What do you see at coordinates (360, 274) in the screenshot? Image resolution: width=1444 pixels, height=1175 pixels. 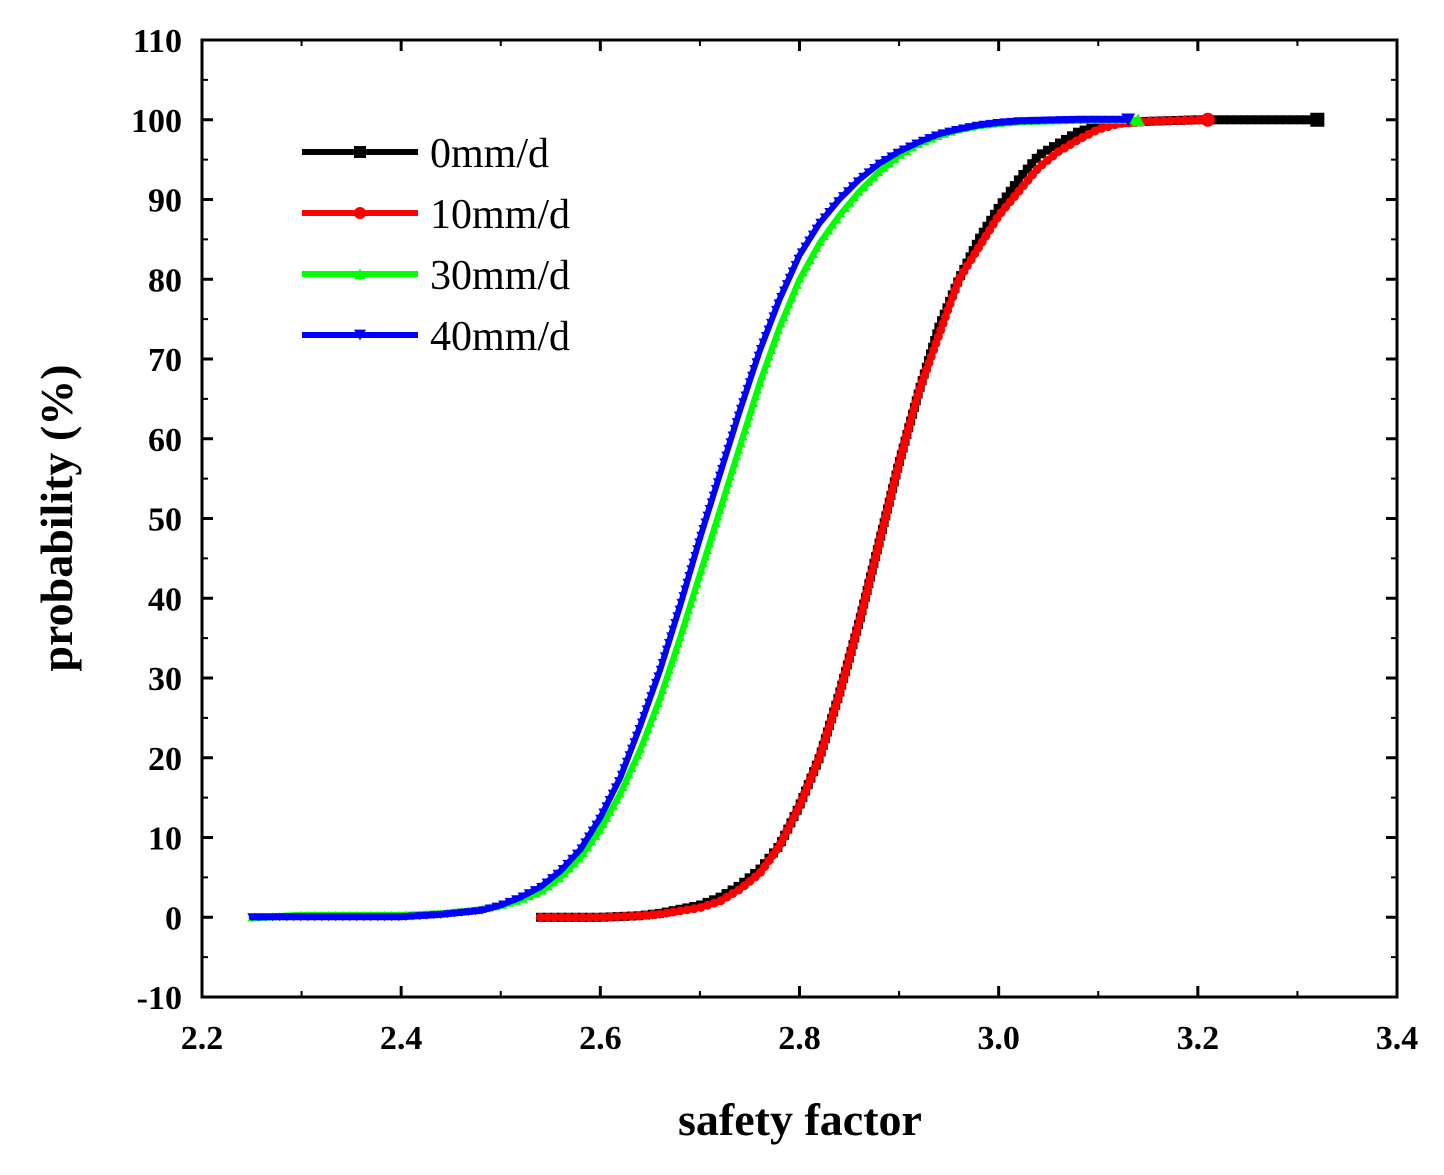 I see `legend-marker-30mm-d` at bounding box center [360, 274].